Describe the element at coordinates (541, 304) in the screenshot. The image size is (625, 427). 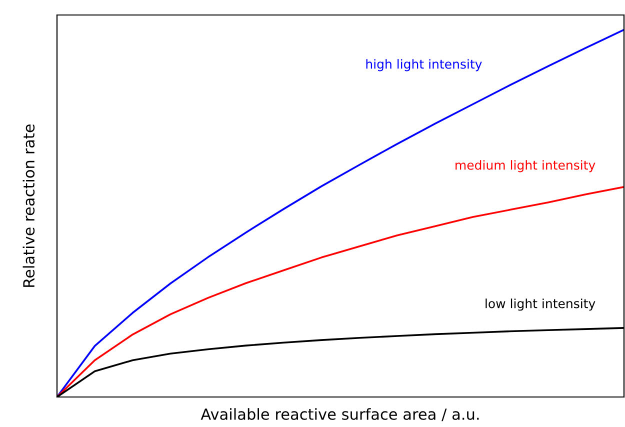
I see `series-label: low light intensity` at that location.